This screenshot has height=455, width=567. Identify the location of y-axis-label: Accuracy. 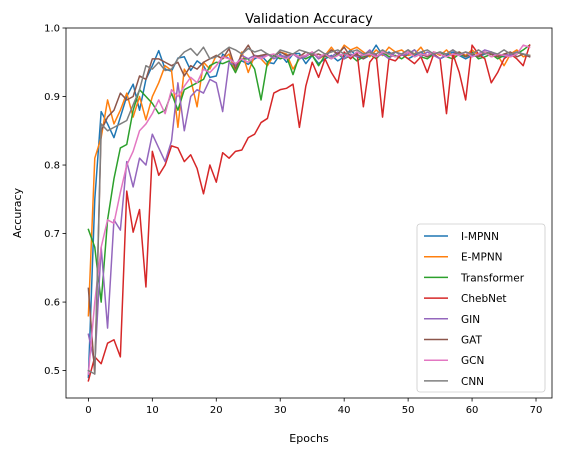
(17, 212).